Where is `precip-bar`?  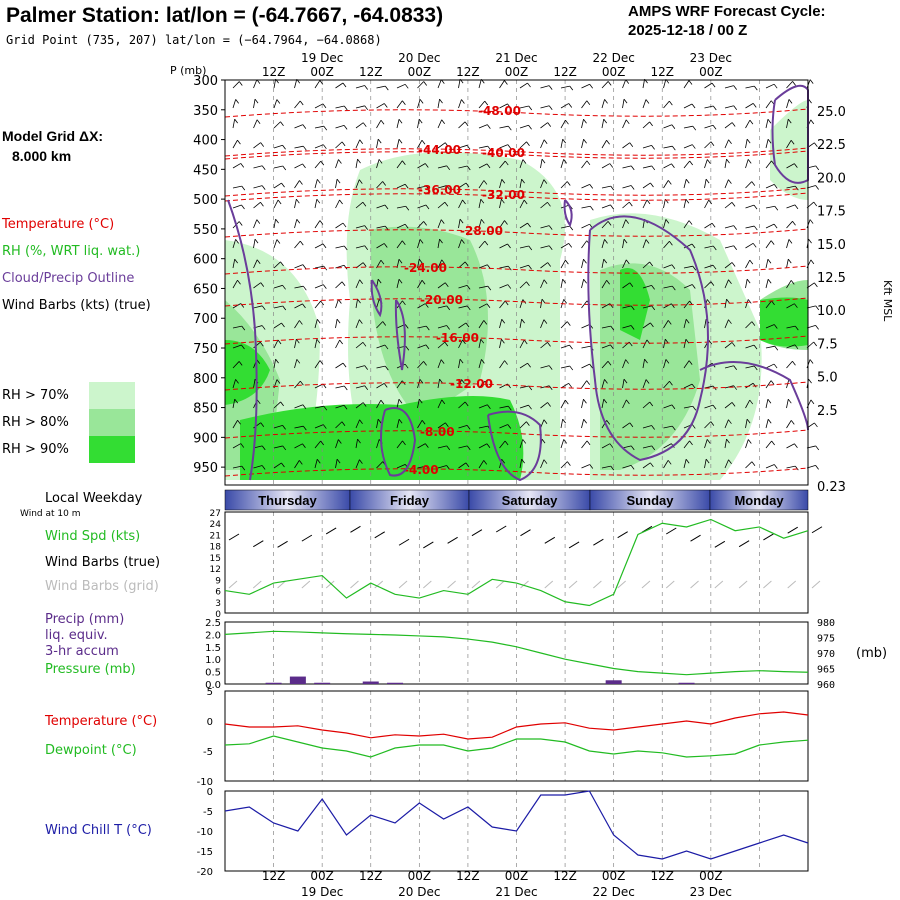 precip-bar is located at coordinates (273, 683).